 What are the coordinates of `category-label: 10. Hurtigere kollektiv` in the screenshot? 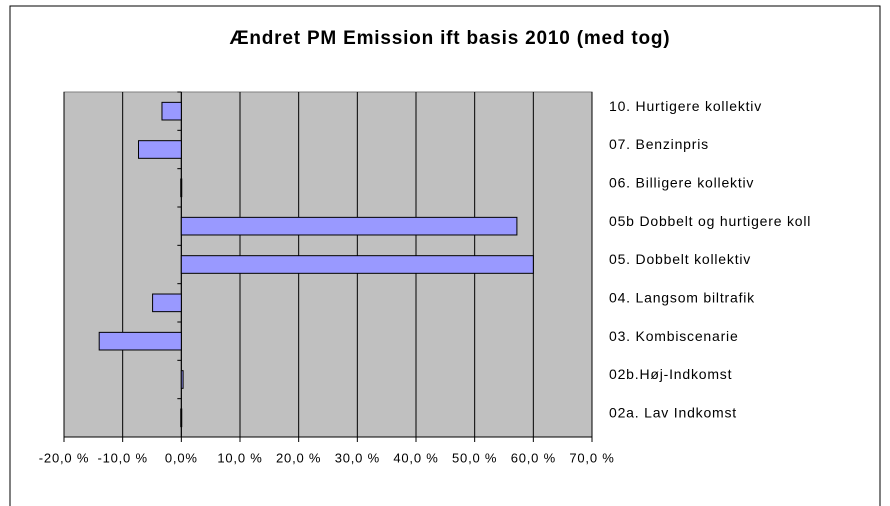 It's located at (685, 106).